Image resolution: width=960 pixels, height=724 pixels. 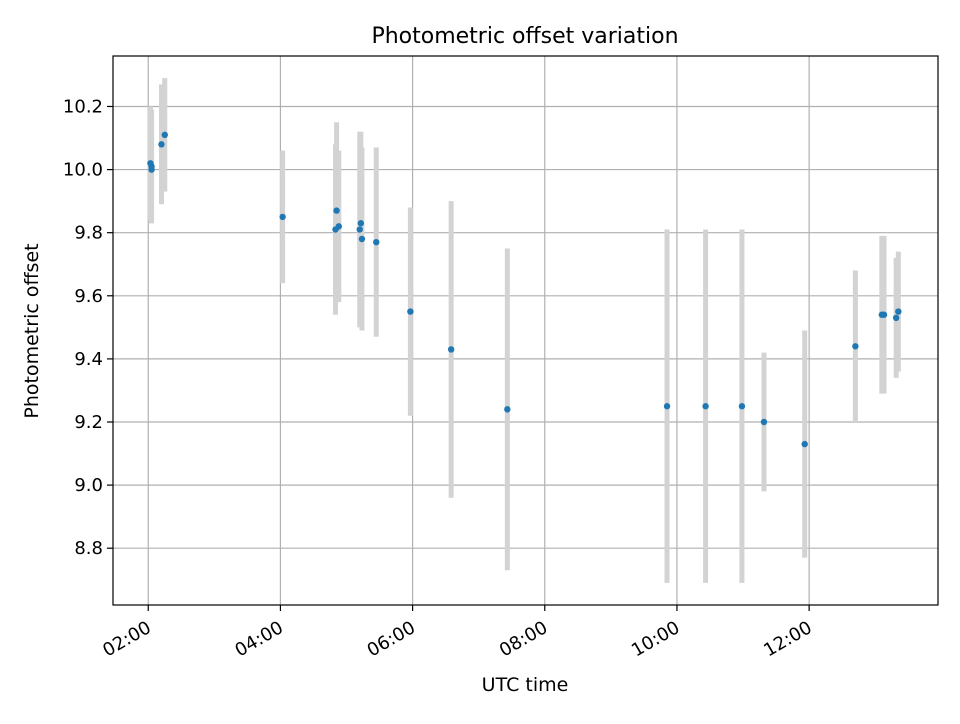 I want to click on y-tick-label: 10.0, so click(x=83, y=170).